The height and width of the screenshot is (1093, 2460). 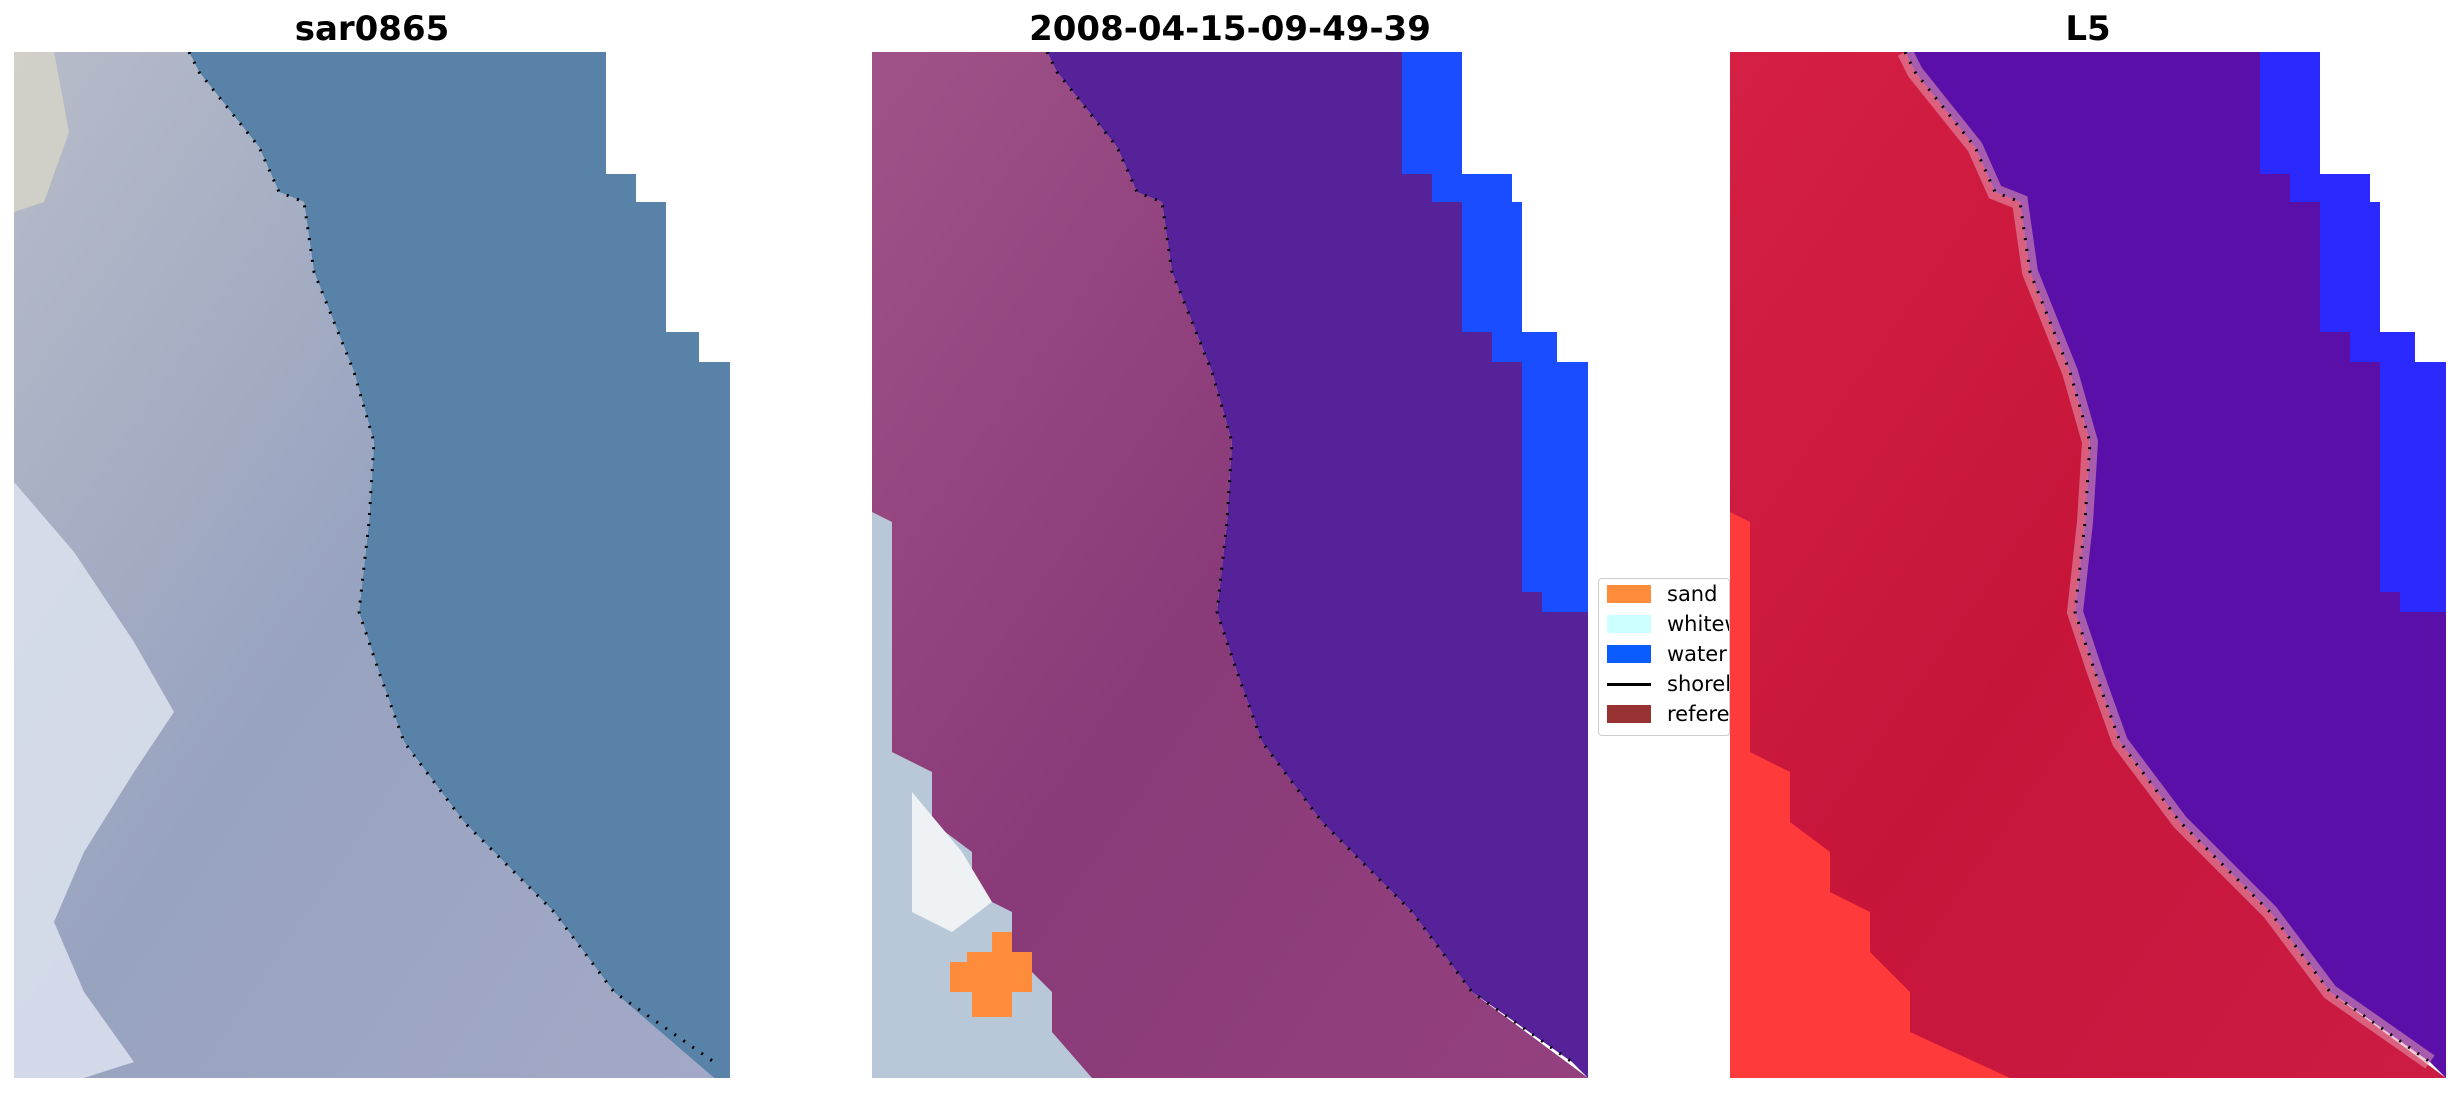 What do you see at coordinates (1662, 594) in the screenshot?
I see `legend-item-sand: sand` at bounding box center [1662, 594].